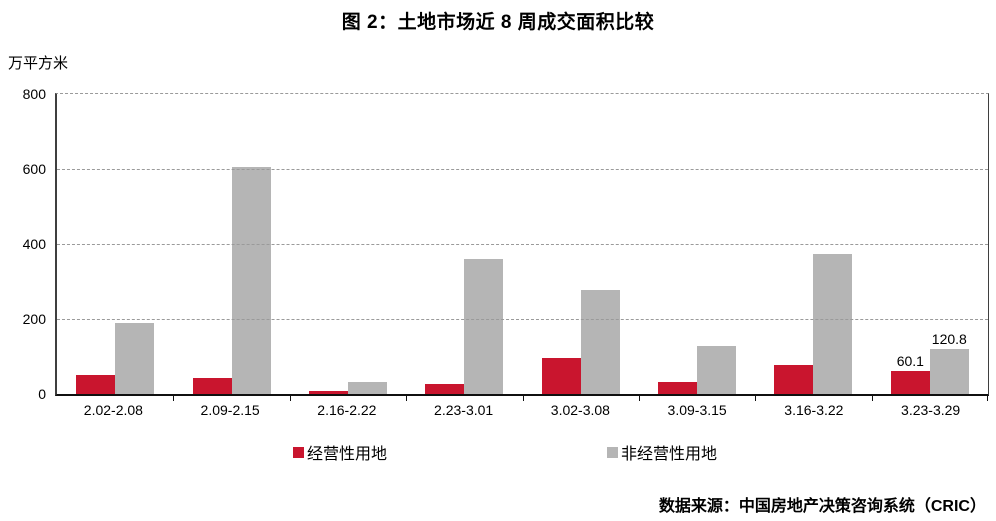 This screenshot has width=996, height=521. Describe the element at coordinates (347, 410) in the screenshot. I see `x-axis-label: 2.16-2.22` at that location.